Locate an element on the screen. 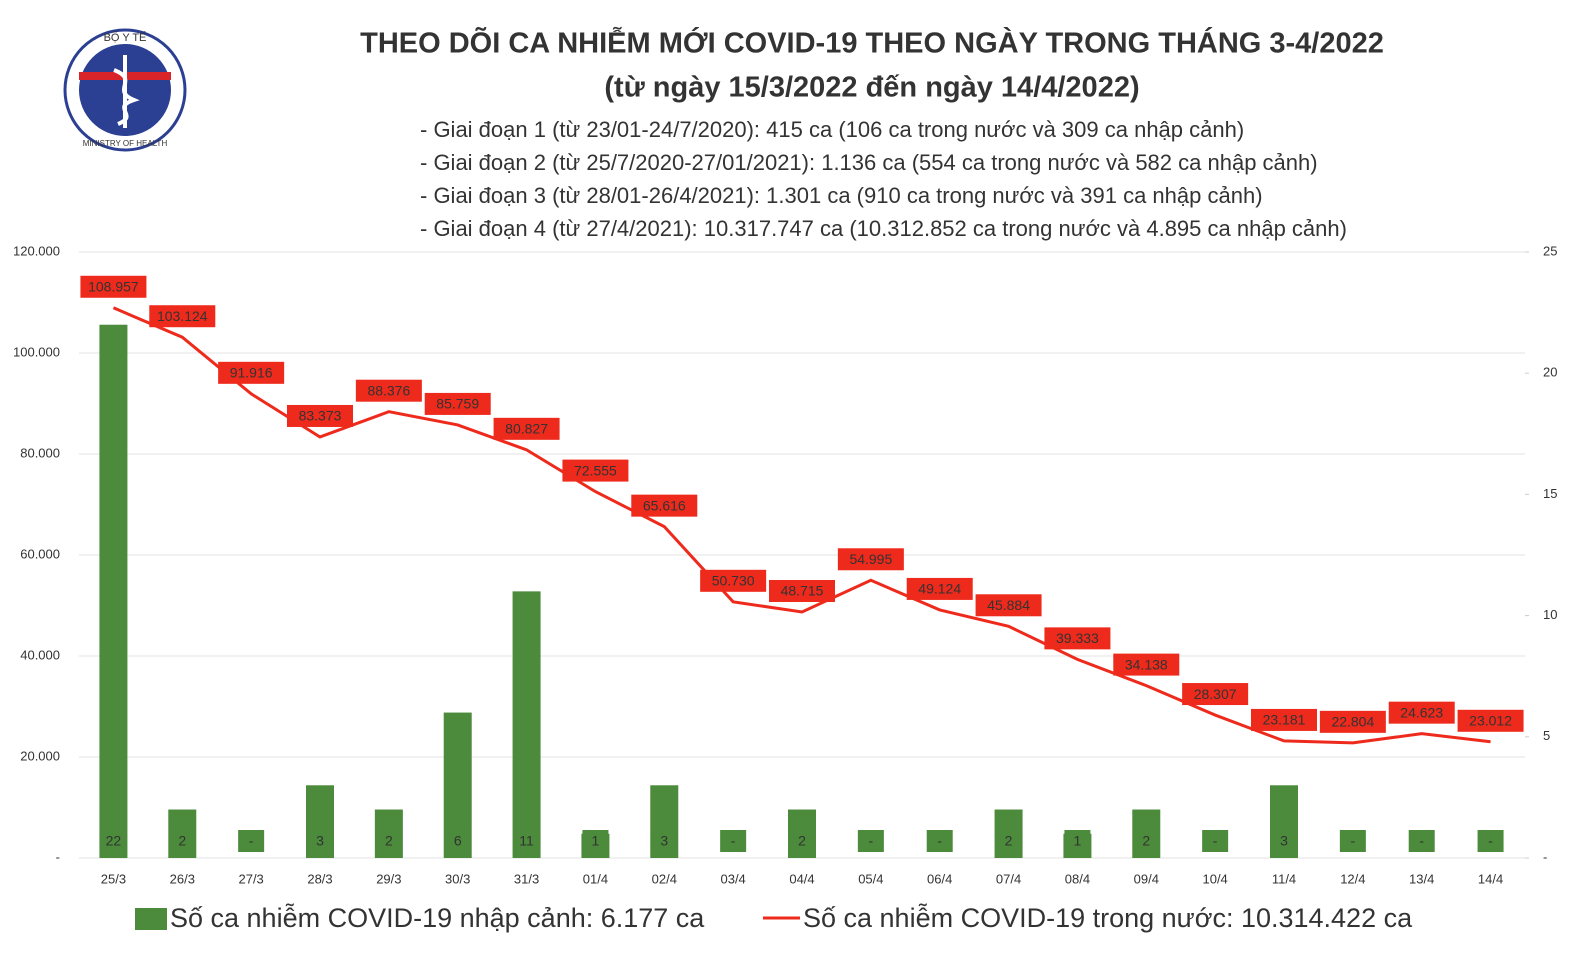 The image size is (1589, 960). x-tick-label: 10/4 is located at coordinates (1214, 878).